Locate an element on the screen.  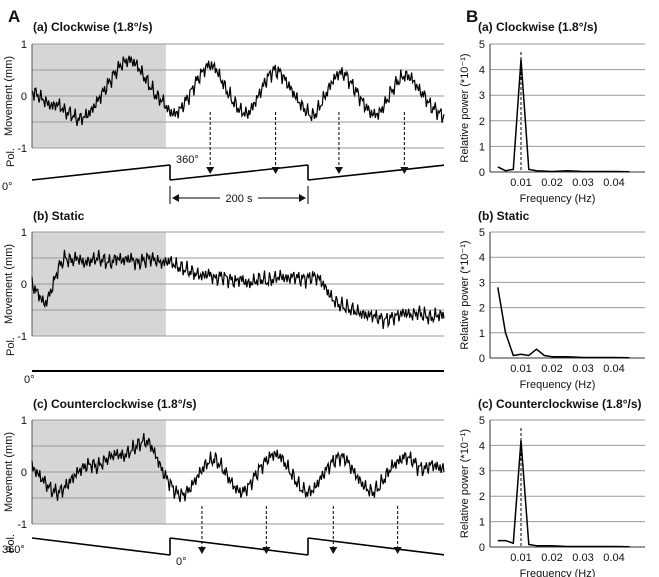
period-label-bg is located at coordinates (239, 198).